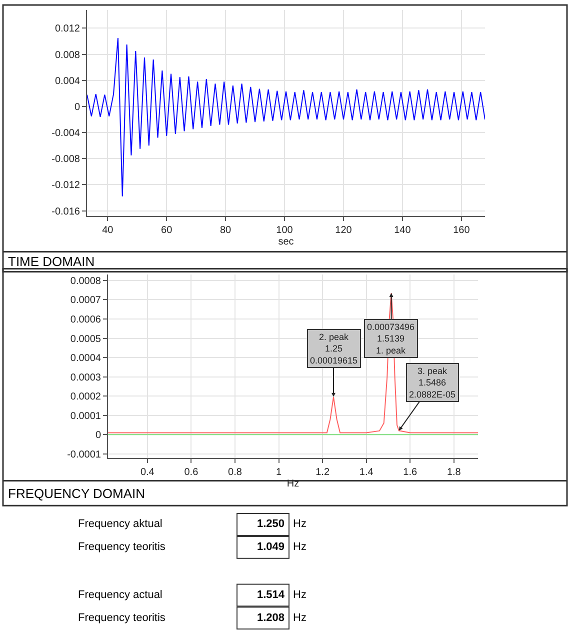 This screenshot has height=632, width=570. Describe the element at coordinates (323, 472) in the screenshot. I see `x-tick-label: 1.2` at that location.